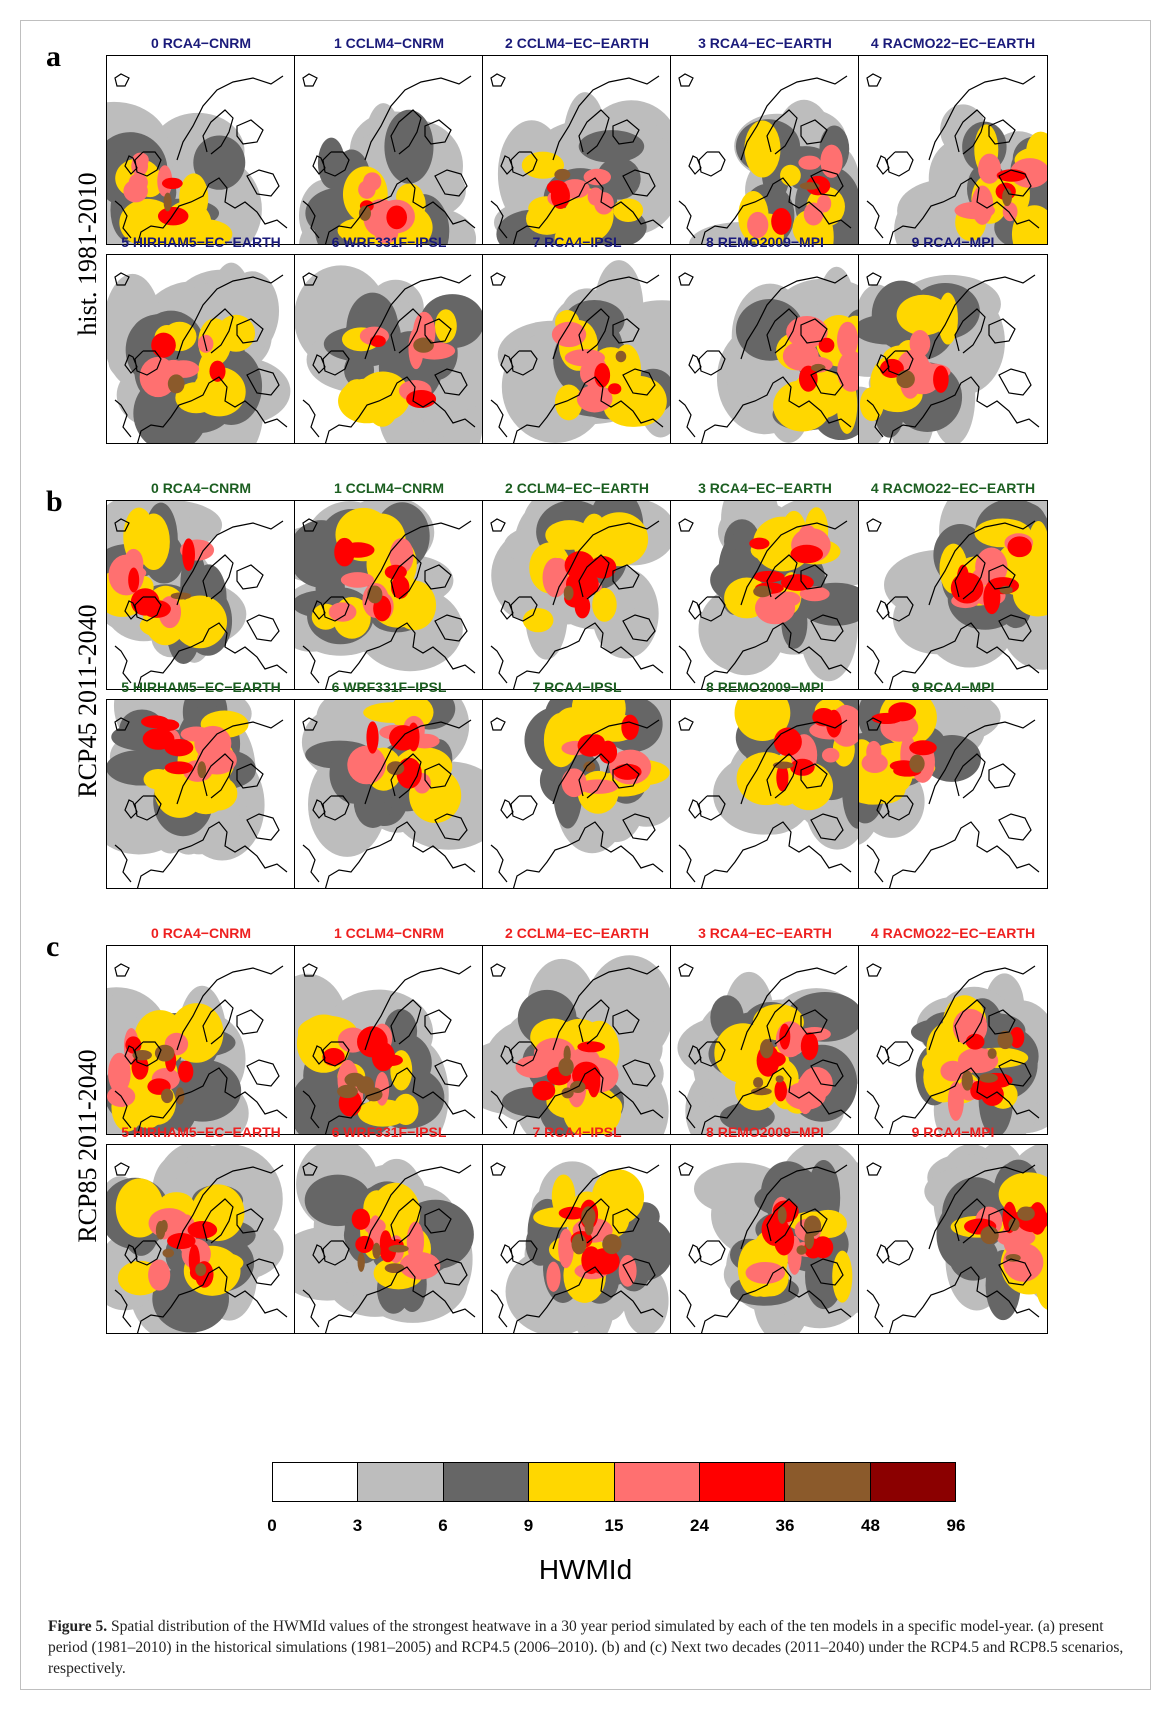 The height and width of the screenshot is (1710, 1171). What do you see at coordinates (53, 946) in the screenshot?
I see `section-letter: c` at bounding box center [53, 946].